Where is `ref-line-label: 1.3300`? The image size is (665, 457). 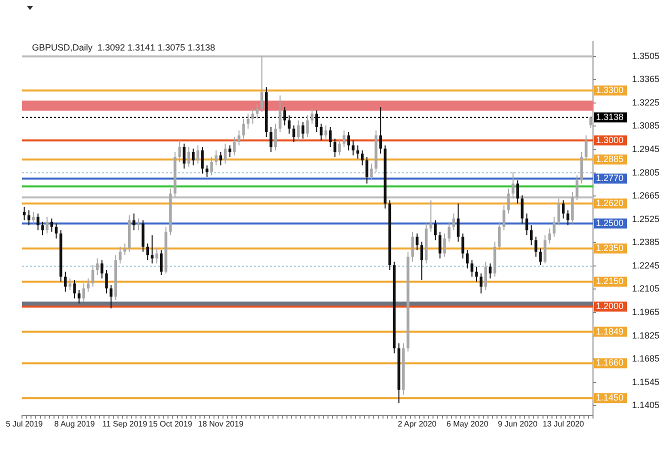
ref-line-label: 1.3300 is located at coordinates (610, 89).